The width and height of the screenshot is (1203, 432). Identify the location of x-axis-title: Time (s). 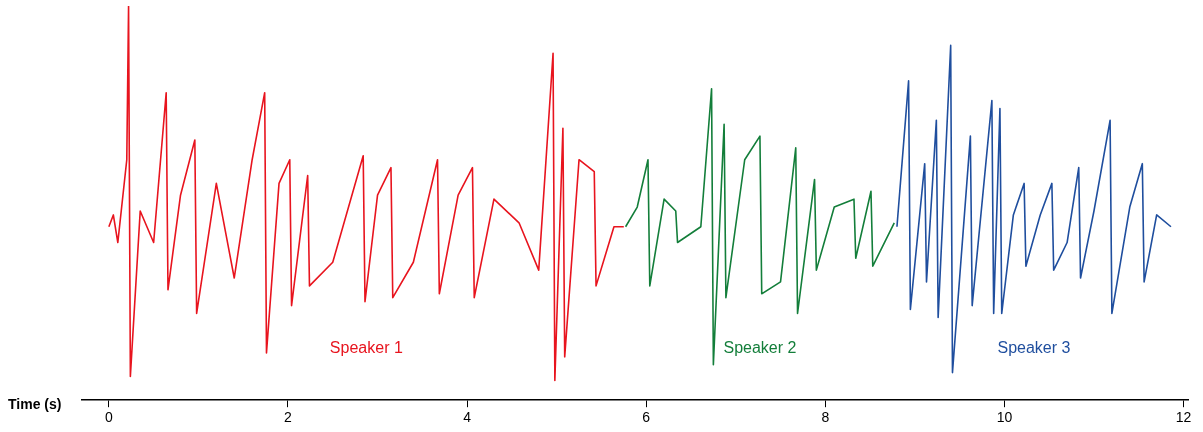
(35, 404).